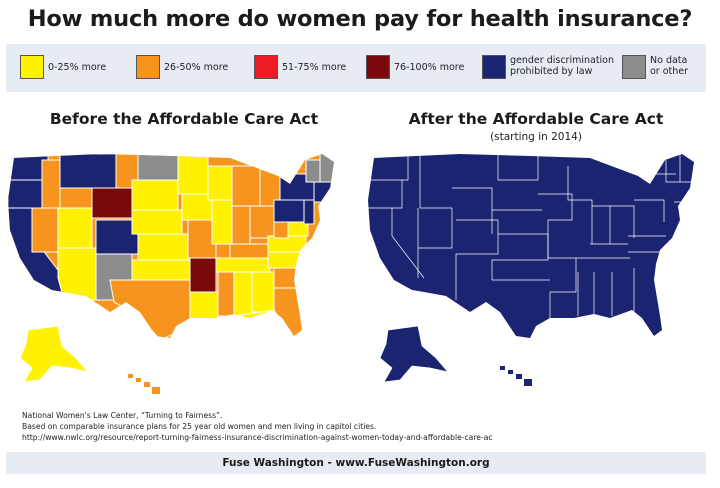  Describe the element at coordinates (356, 463) in the screenshot. I see `footer-credit: Fuse Washington - www.FuseWashington.org` at that location.